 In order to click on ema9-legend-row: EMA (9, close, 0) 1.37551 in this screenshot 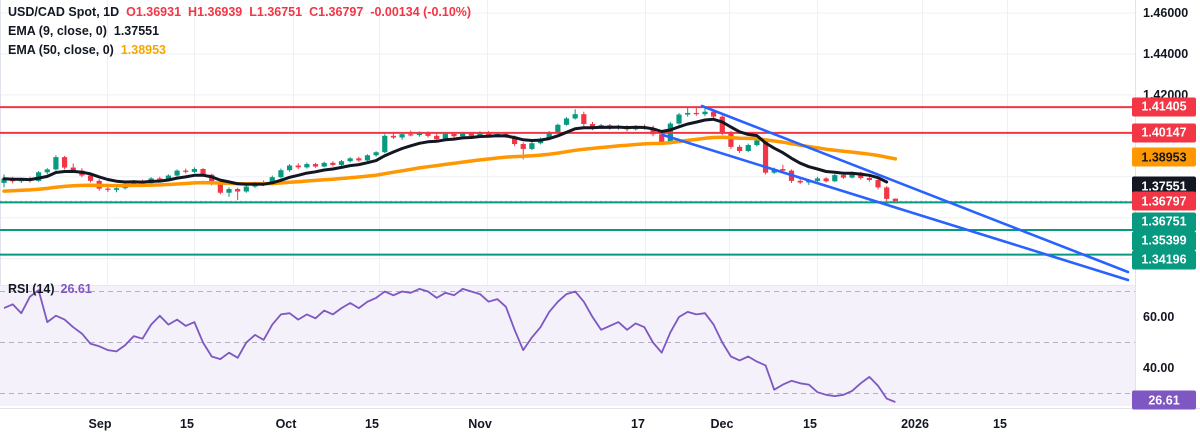, I will do `click(243, 31)`.